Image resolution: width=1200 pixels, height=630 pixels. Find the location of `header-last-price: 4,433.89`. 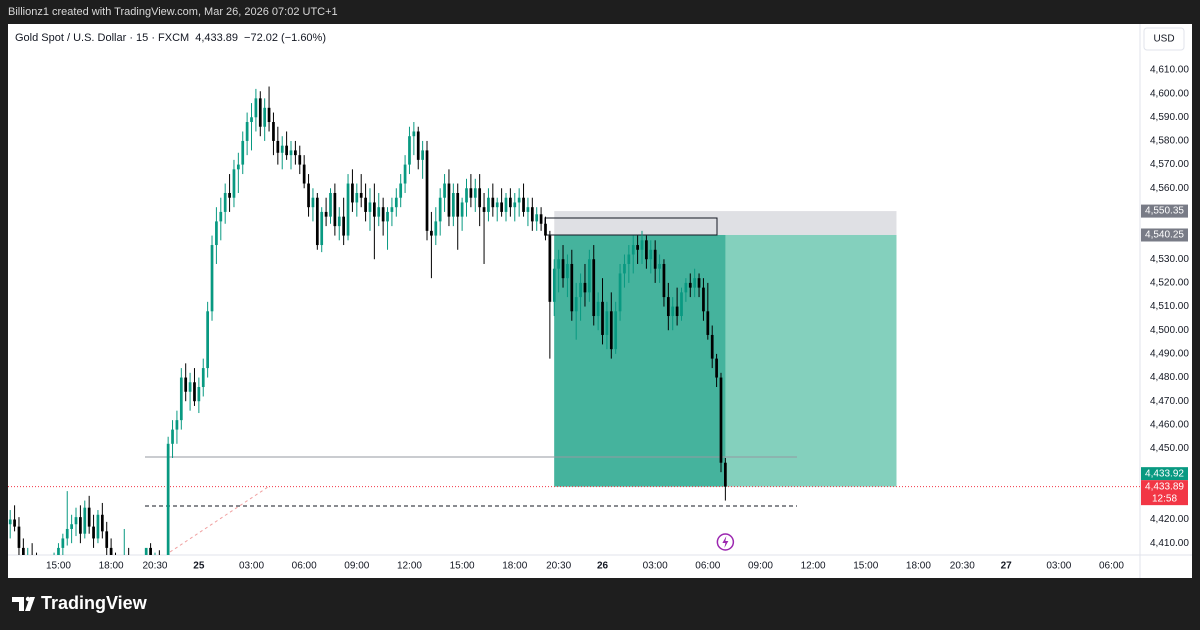

header-last-price: 4,433.89 is located at coordinates (216, 38).